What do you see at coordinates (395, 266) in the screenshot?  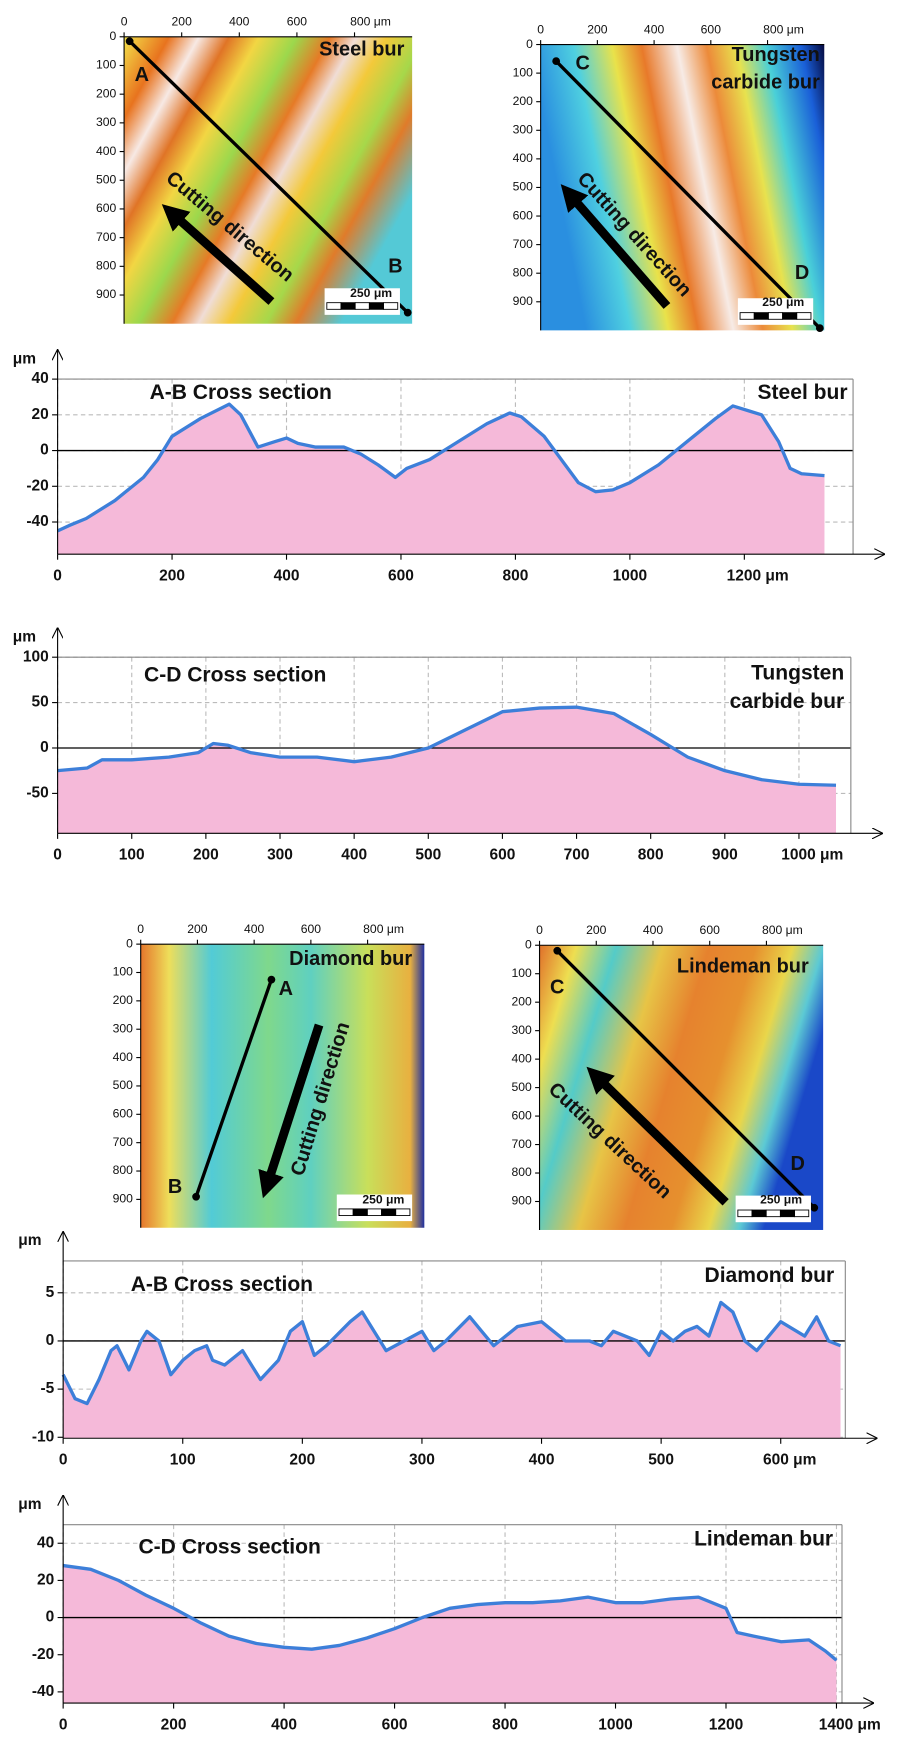 I see `point-label: B` at bounding box center [395, 266].